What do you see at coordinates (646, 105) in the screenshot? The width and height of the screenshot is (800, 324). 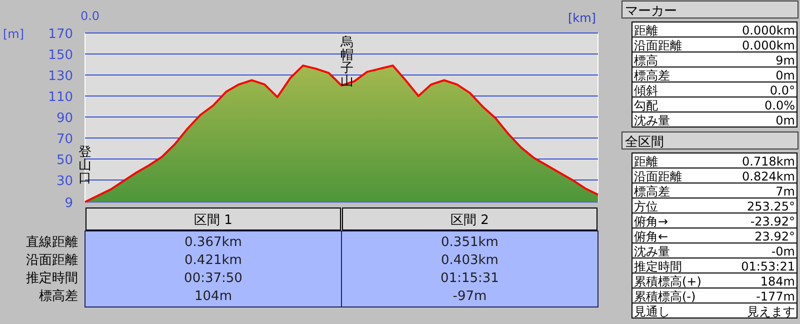 I see `category-label: 勾配` at bounding box center [646, 105].